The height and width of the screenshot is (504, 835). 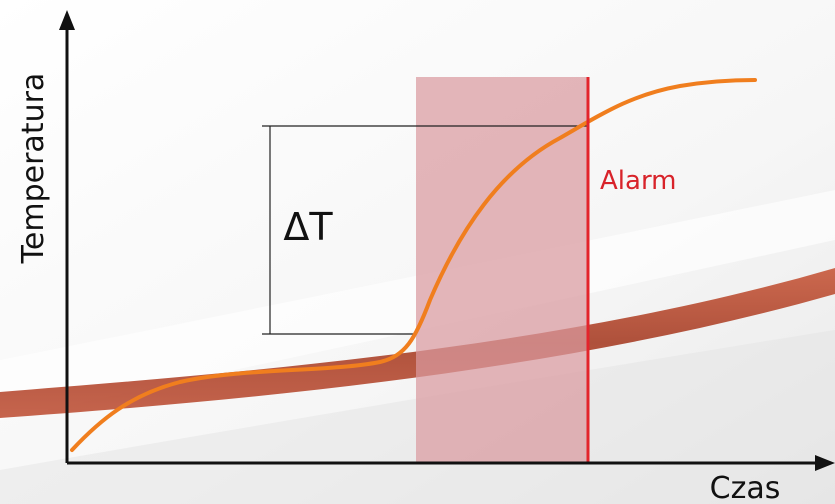 I want to click on alarm-label: Alarm, so click(x=638, y=181).